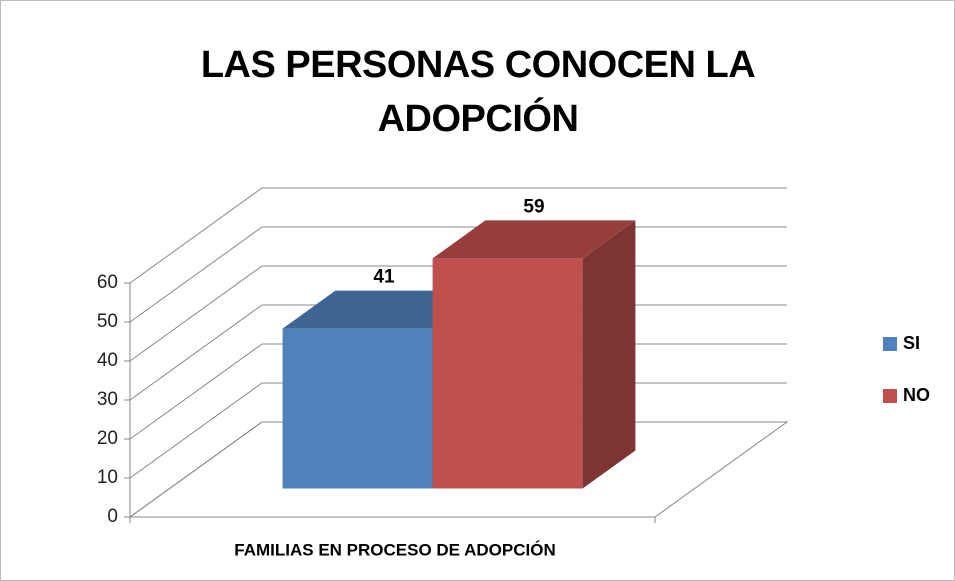  What do you see at coordinates (478, 92) in the screenshot?
I see `chart-title: LAS PERSONAS CONOCEN LA ADOPCIÓN` at bounding box center [478, 92].